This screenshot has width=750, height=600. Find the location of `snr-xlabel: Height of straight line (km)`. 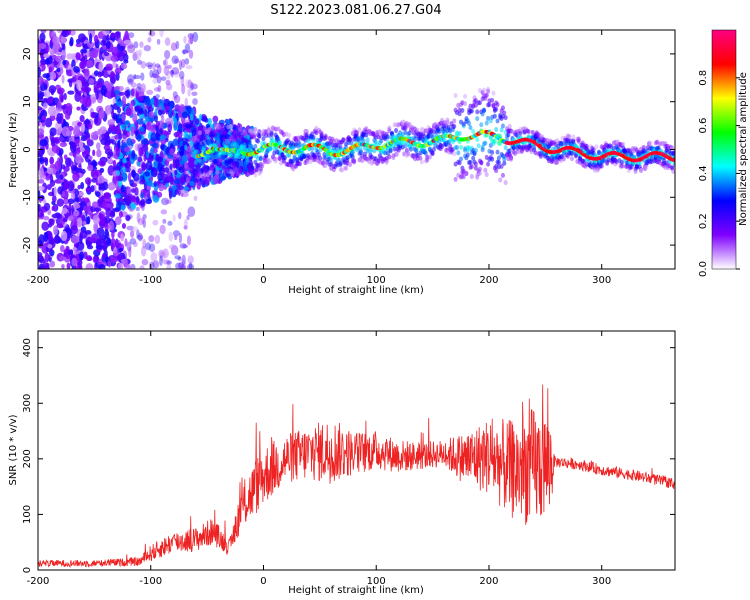

snr-xlabel: Height of straight line (km) is located at coordinates (356, 590).